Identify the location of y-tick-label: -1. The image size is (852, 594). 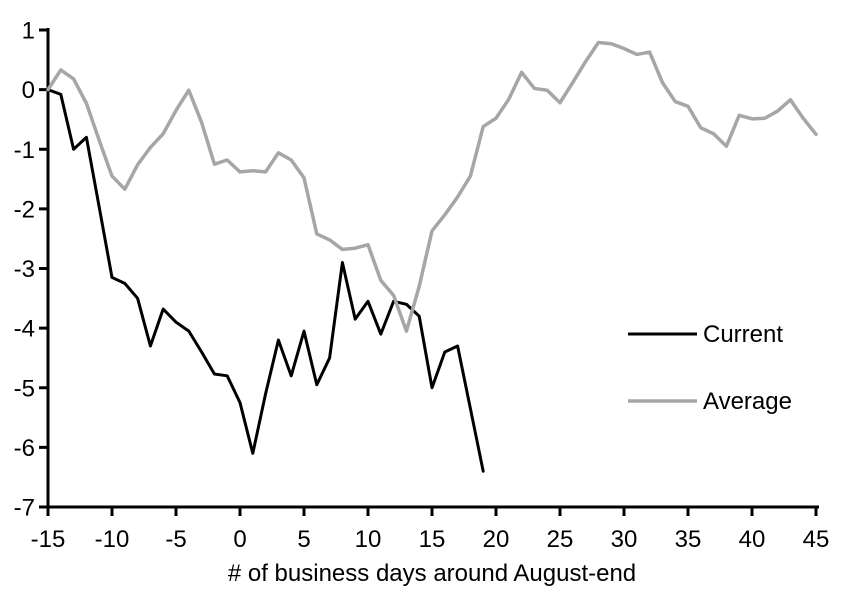
(24, 150).